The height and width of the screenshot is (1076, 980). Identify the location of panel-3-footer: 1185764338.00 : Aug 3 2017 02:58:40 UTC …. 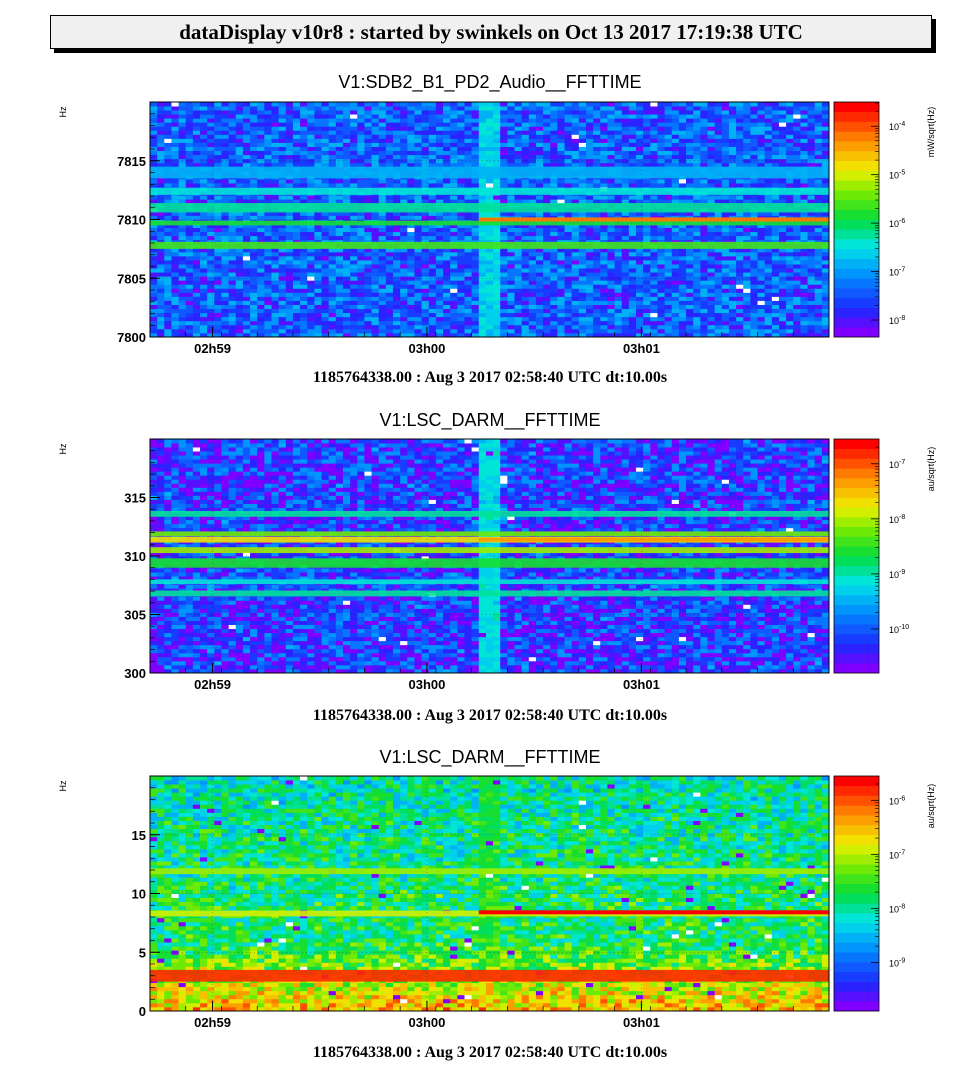
(490, 1052).